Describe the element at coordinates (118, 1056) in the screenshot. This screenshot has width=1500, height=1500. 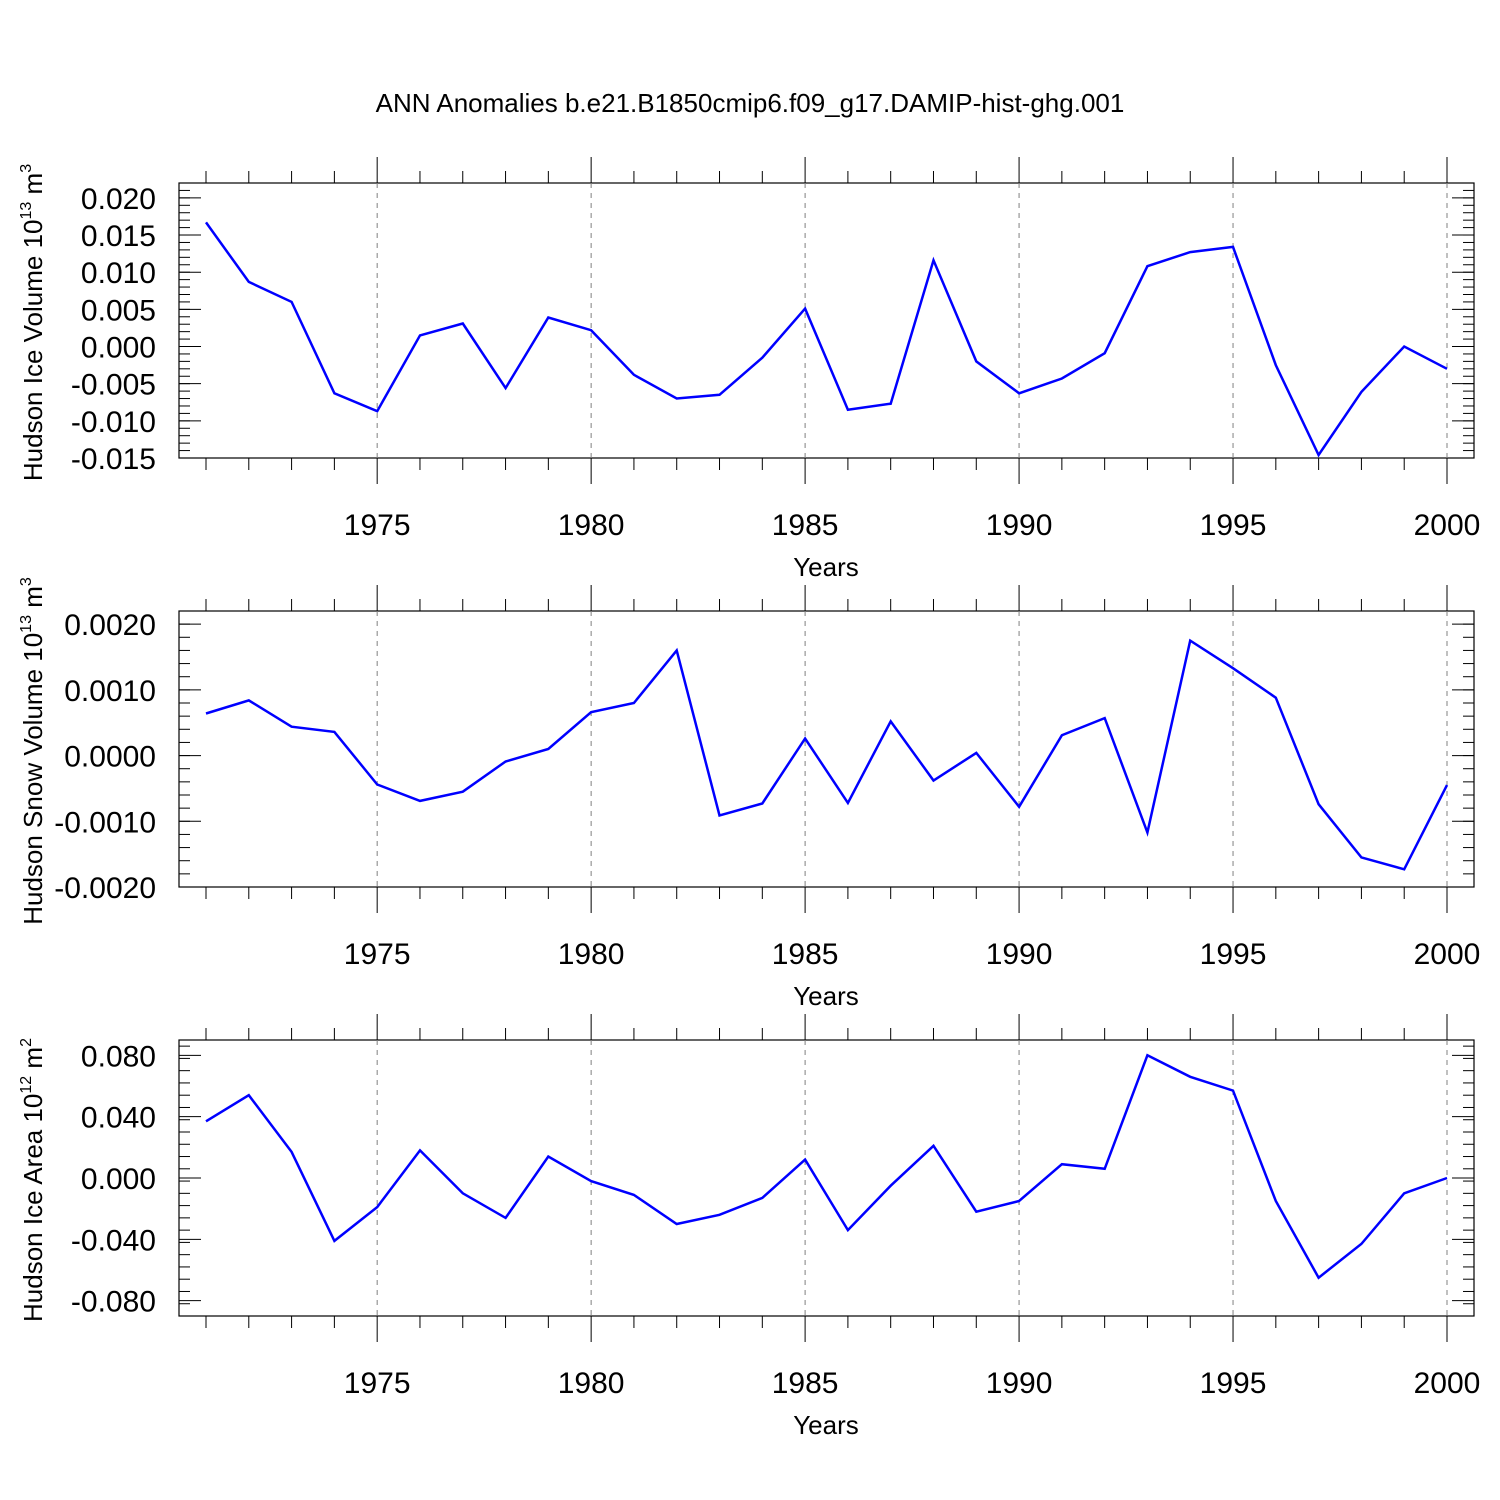
I see `y-tick-label: 0.080` at that location.